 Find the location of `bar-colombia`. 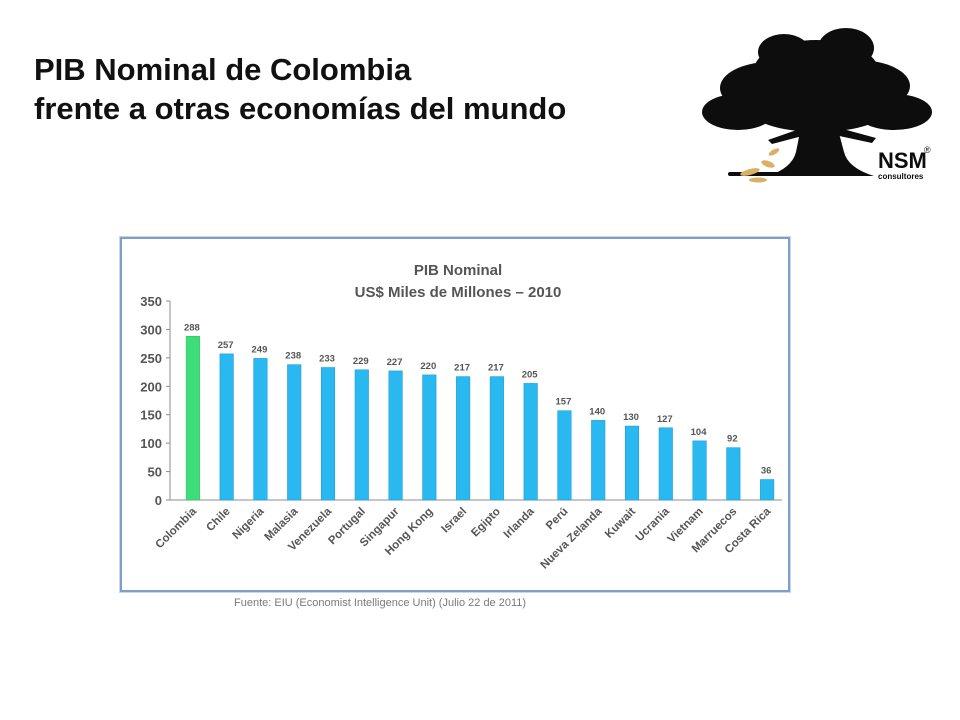

bar-colombia is located at coordinates (192, 418).